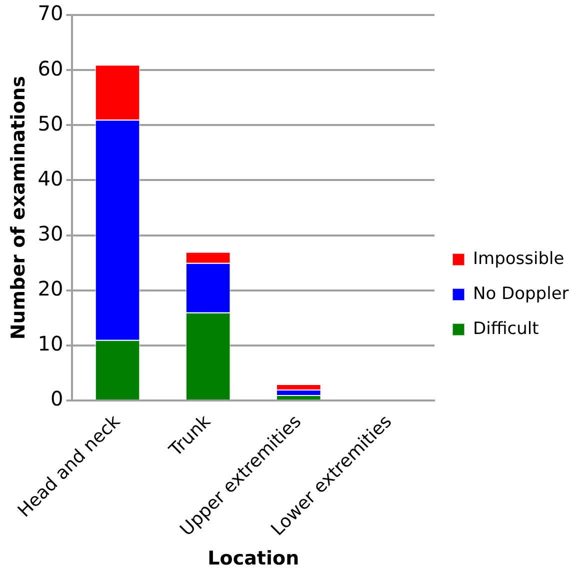  Describe the element at coordinates (506, 328) in the screenshot. I see `legend-label: Difficult` at that location.